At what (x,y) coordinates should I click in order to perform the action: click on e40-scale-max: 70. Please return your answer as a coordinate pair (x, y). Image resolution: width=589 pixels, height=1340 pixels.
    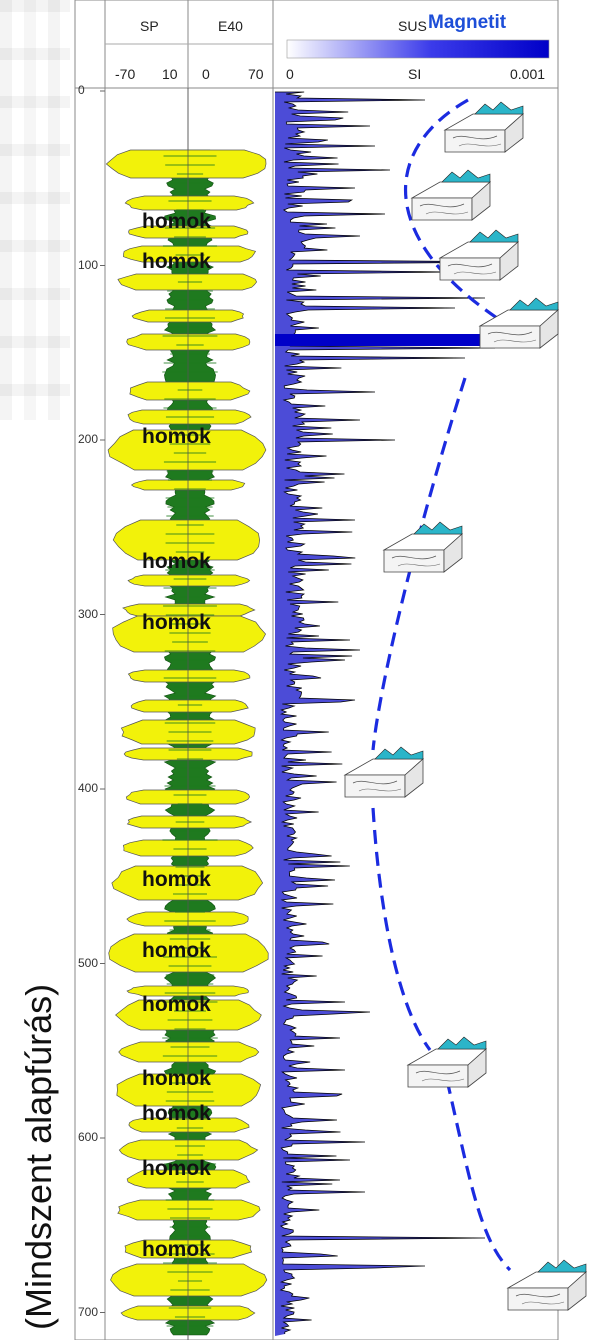
    Looking at the image, I should click on (256, 74).